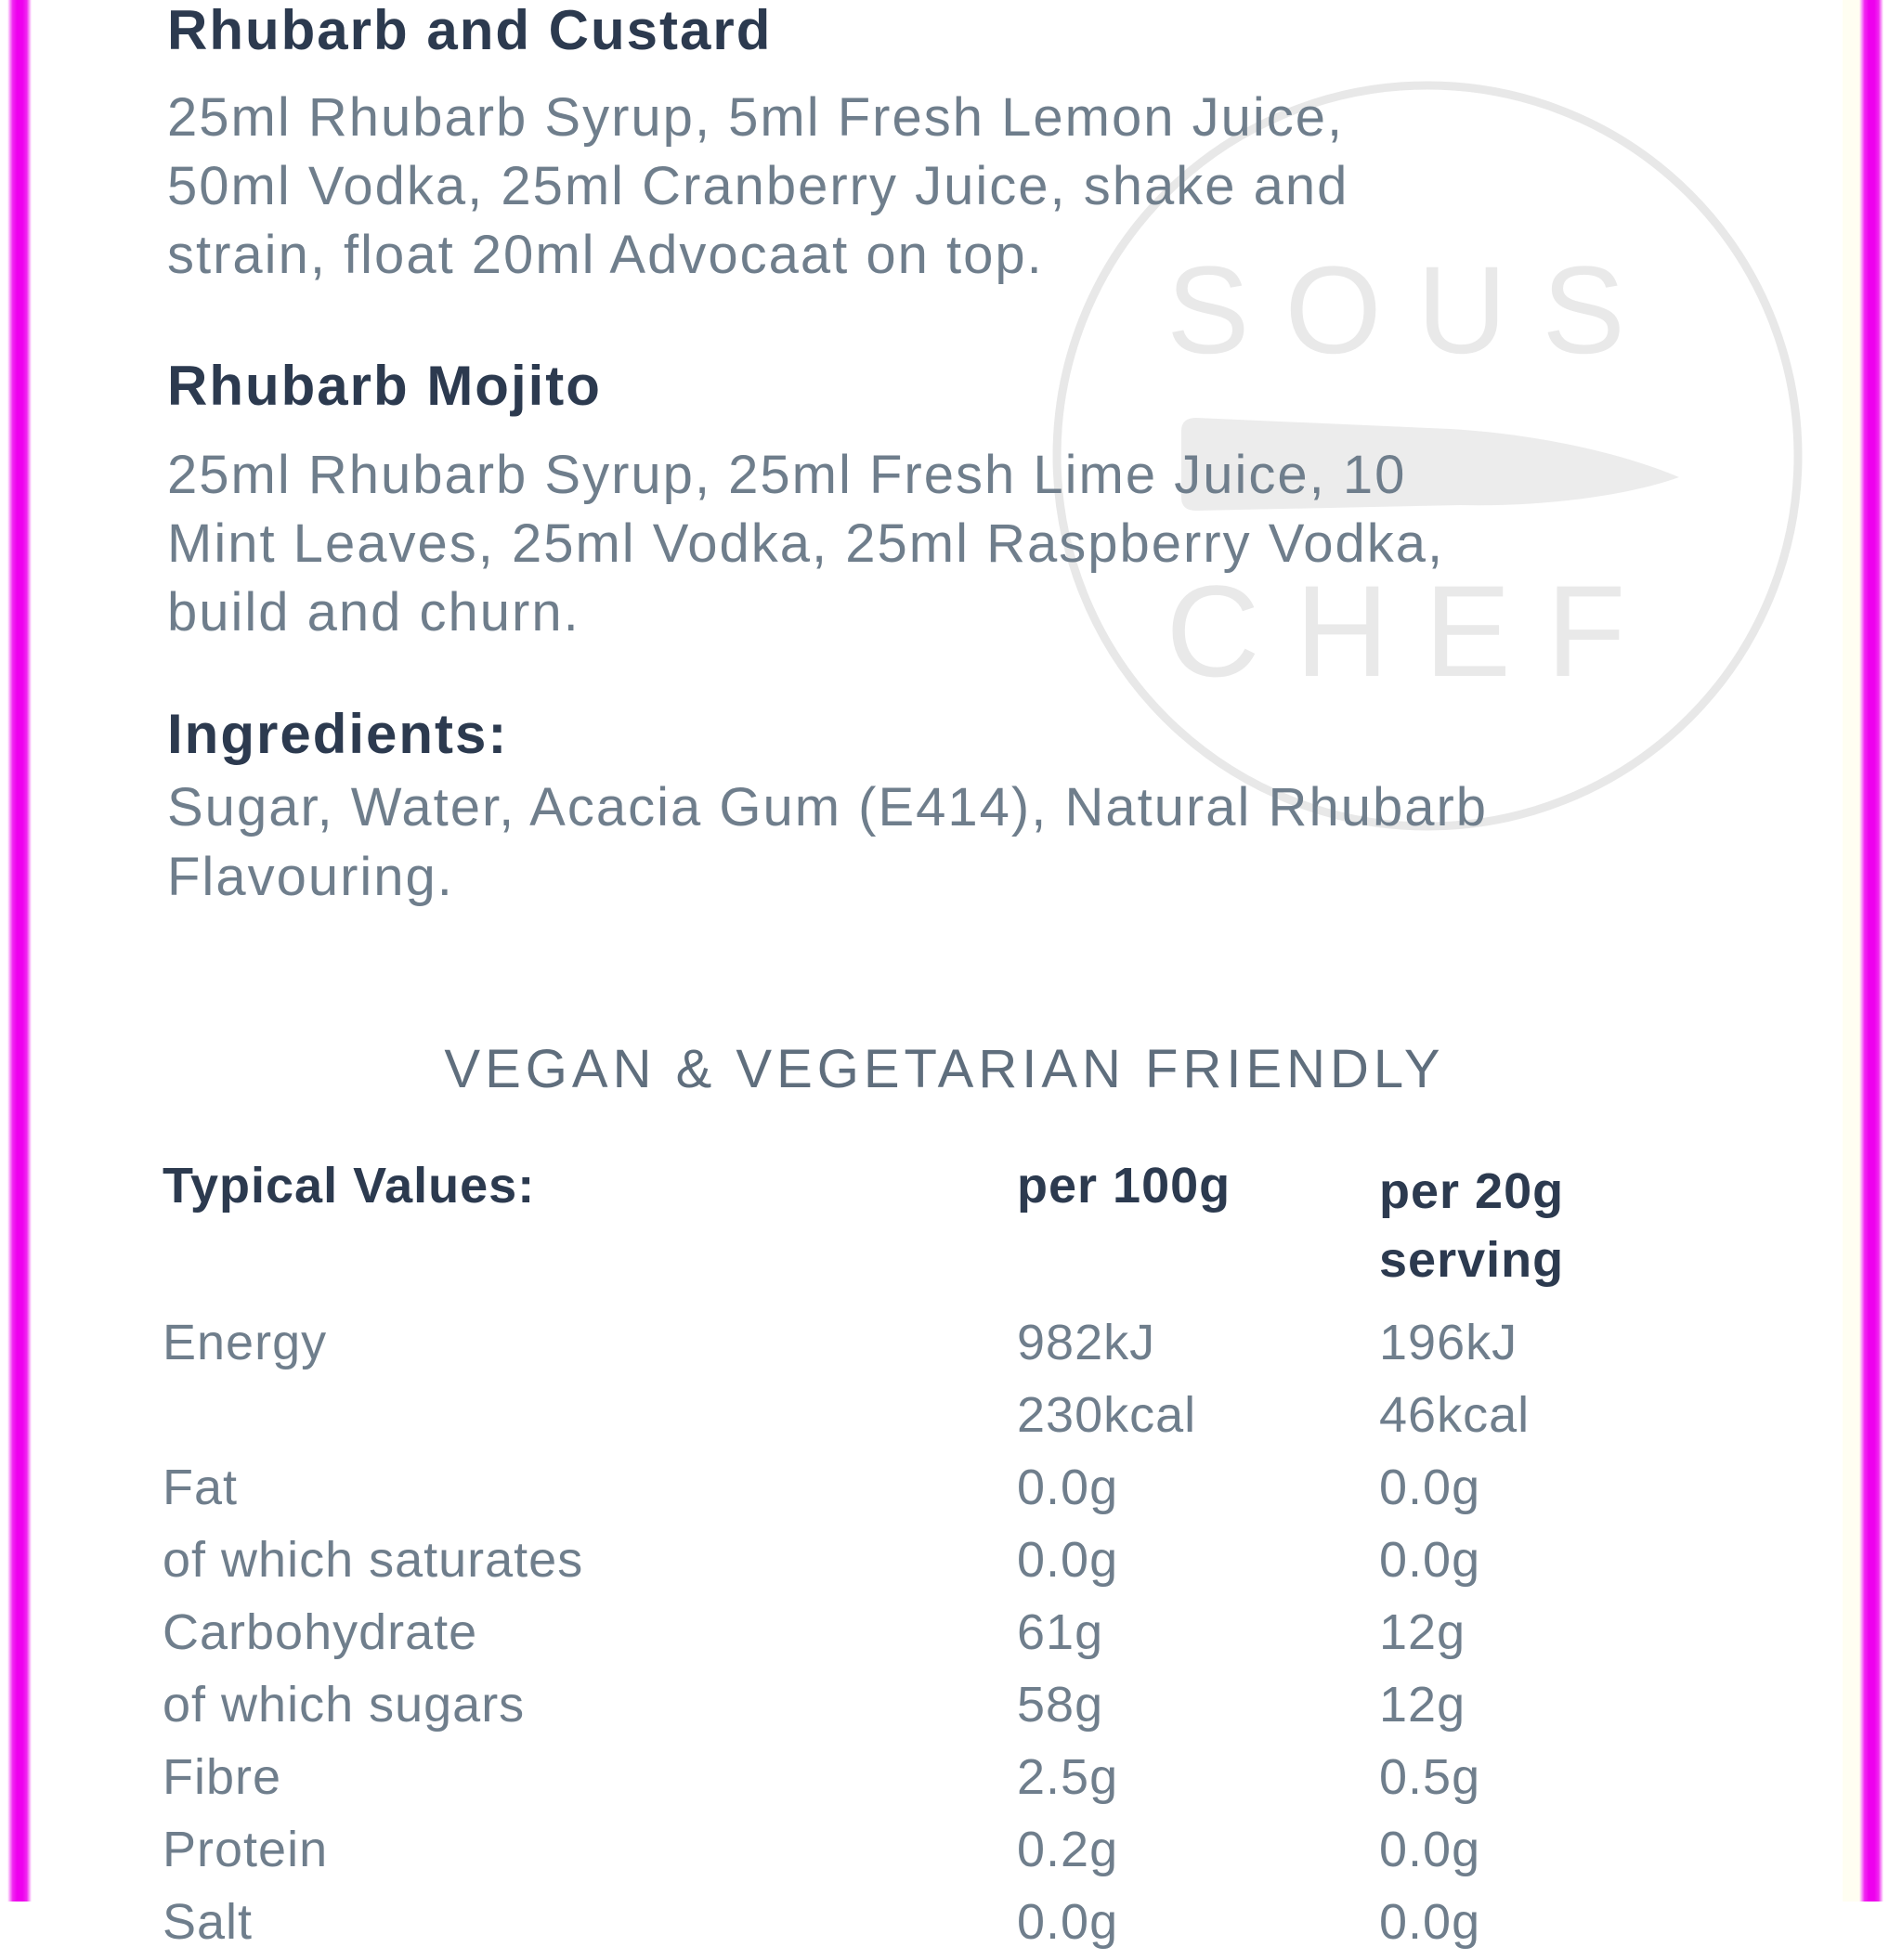 This screenshot has width=1902, height=1960. Describe the element at coordinates (605, 255) in the screenshot. I see `recipe-line: strain, float 20ml Advocaat on top.` at that location.